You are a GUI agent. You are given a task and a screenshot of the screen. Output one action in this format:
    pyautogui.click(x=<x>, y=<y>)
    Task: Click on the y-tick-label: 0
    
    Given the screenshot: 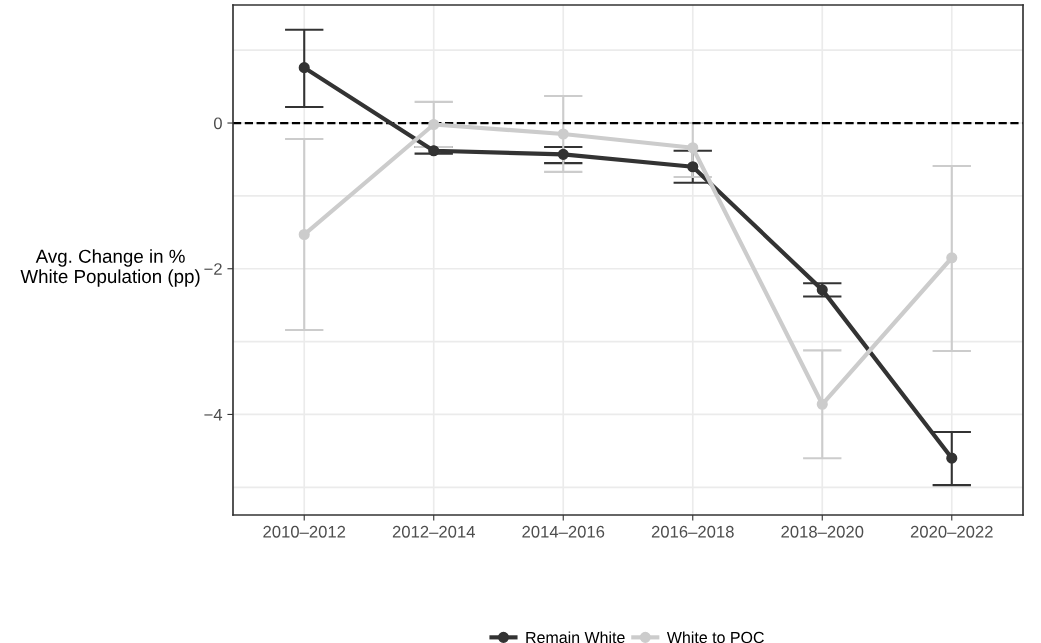 What is the action you would take?
    pyautogui.click(x=217, y=123)
    